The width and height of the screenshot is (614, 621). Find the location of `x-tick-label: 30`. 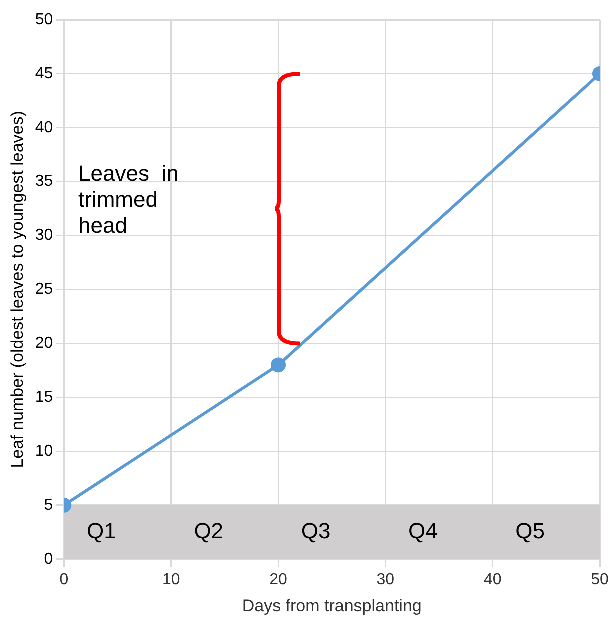

x-tick-label: 30 is located at coordinates (385, 579).